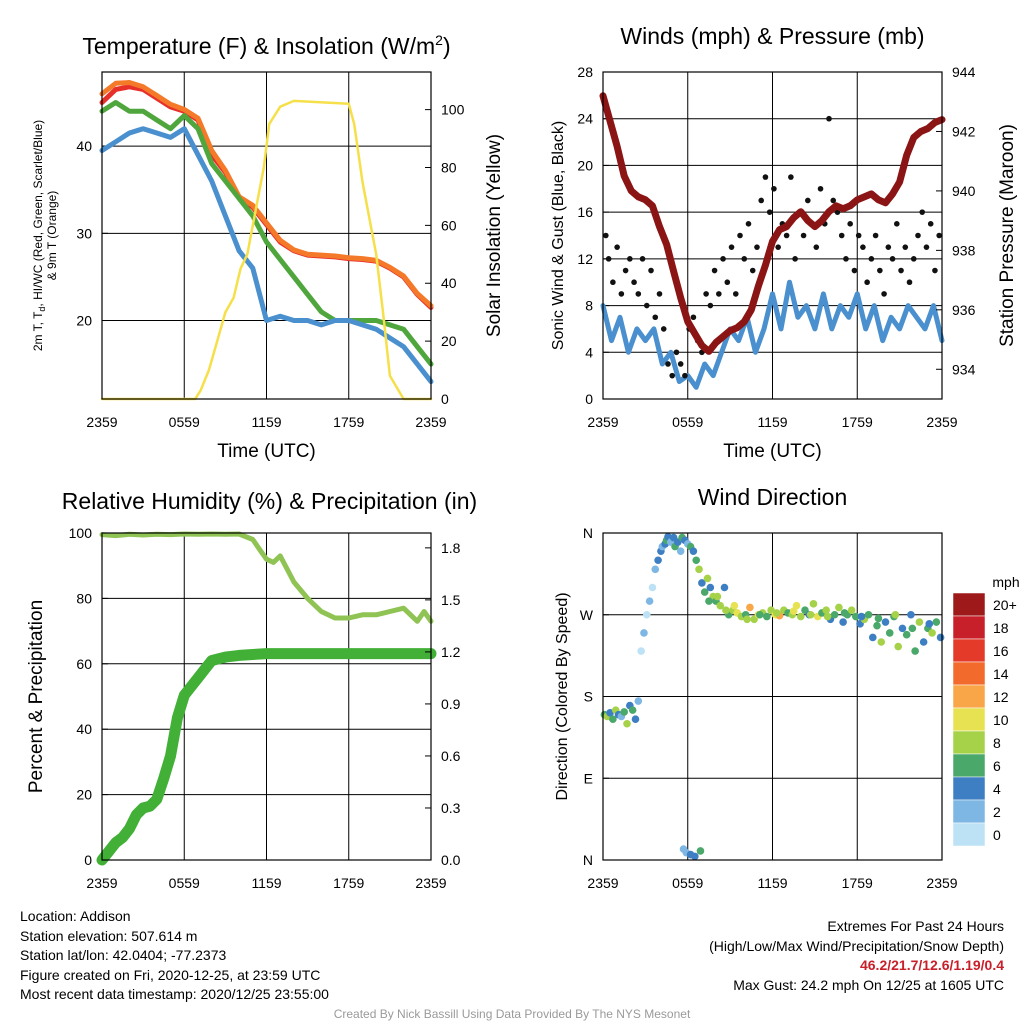 The width and height of the screenshot is (1024, 1024). I want to click on colorbar-label: 16, so click(1001, 651).